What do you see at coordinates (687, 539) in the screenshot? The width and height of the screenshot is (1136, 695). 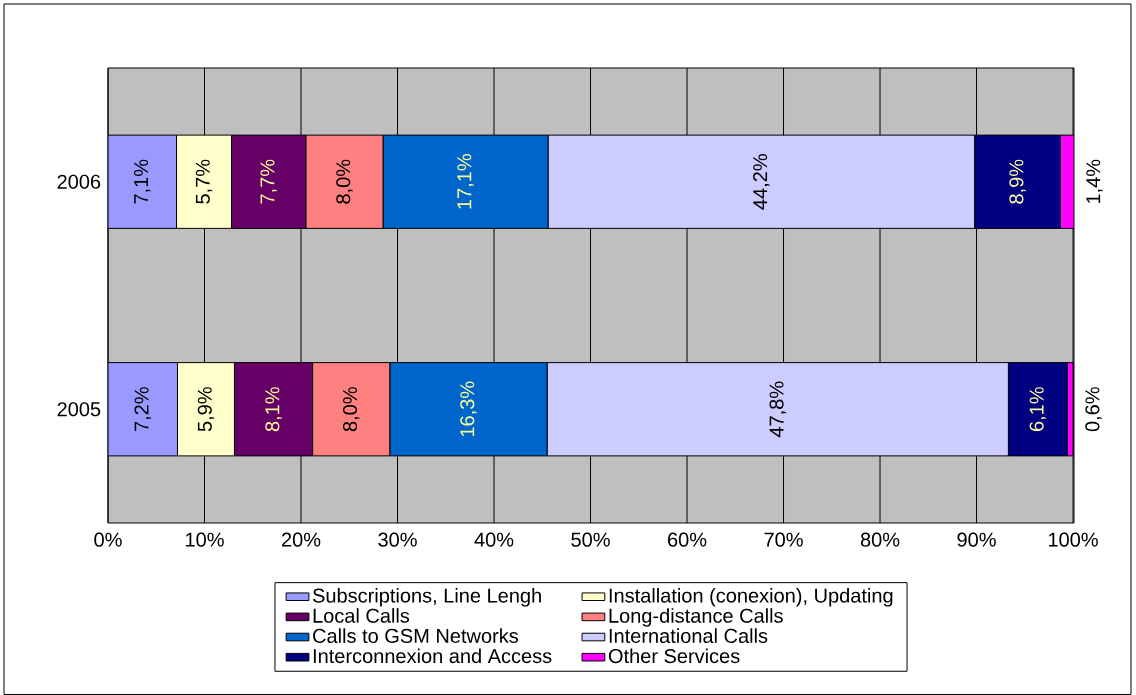 I see `x-tick-label: 60%` at bounding box center [687, 539].